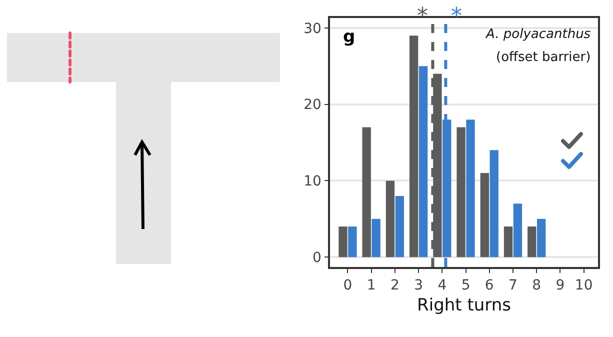 This screenshot has height=337, width=613. I want to click on x-tick-label: 3, so click(419, 286).